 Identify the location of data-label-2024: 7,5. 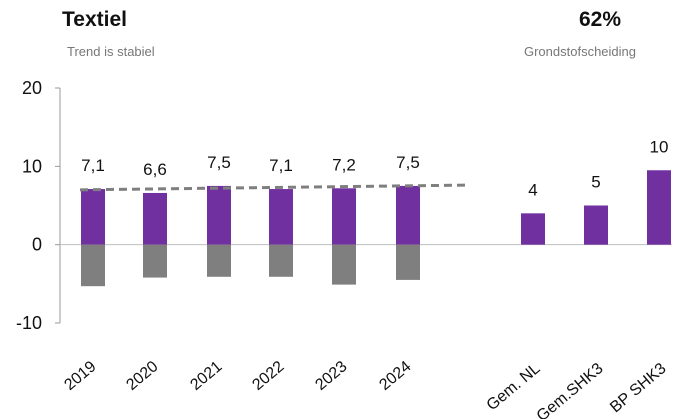
(408, 162).